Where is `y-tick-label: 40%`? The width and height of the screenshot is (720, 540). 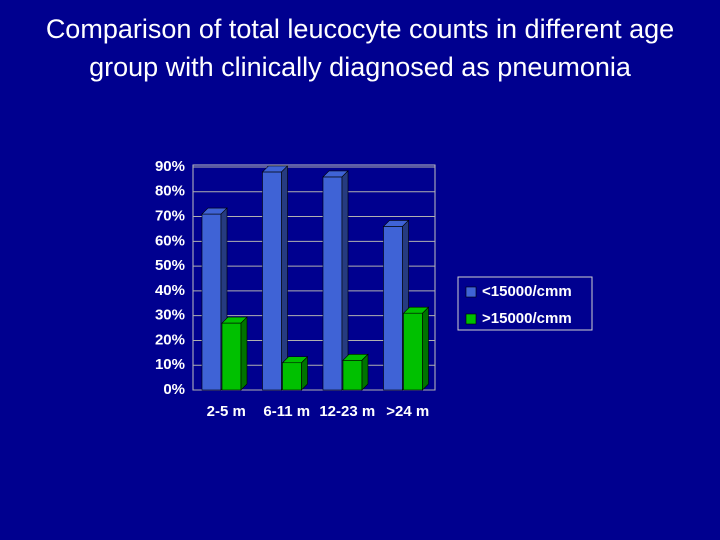
y-tick-label: 40% is located at coordinates (170, 290).